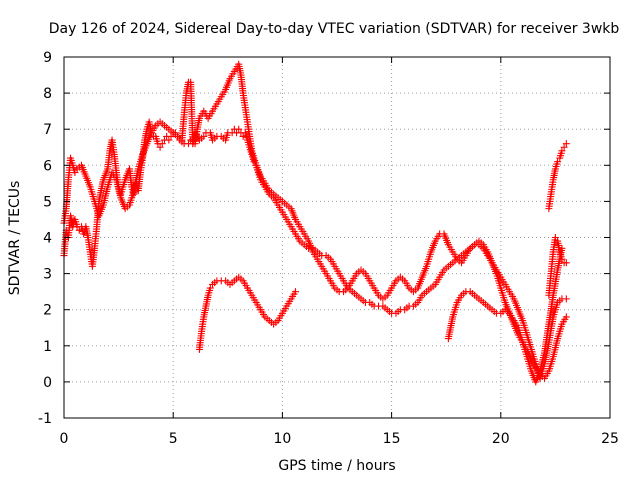 This screenshot has height=480, width=640. What do you see at coordinates (47, 239) in the screenshot?
I see `y-tick-label: 4` at bounding box center [47, 239].